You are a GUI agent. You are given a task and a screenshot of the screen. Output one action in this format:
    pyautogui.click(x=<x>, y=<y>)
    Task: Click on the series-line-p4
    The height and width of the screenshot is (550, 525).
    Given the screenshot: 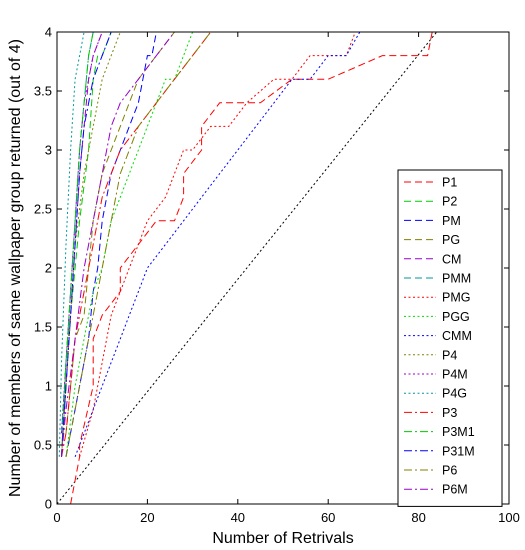 What is the action you would take?
    pyautogui.click(x=95, y=244)
    